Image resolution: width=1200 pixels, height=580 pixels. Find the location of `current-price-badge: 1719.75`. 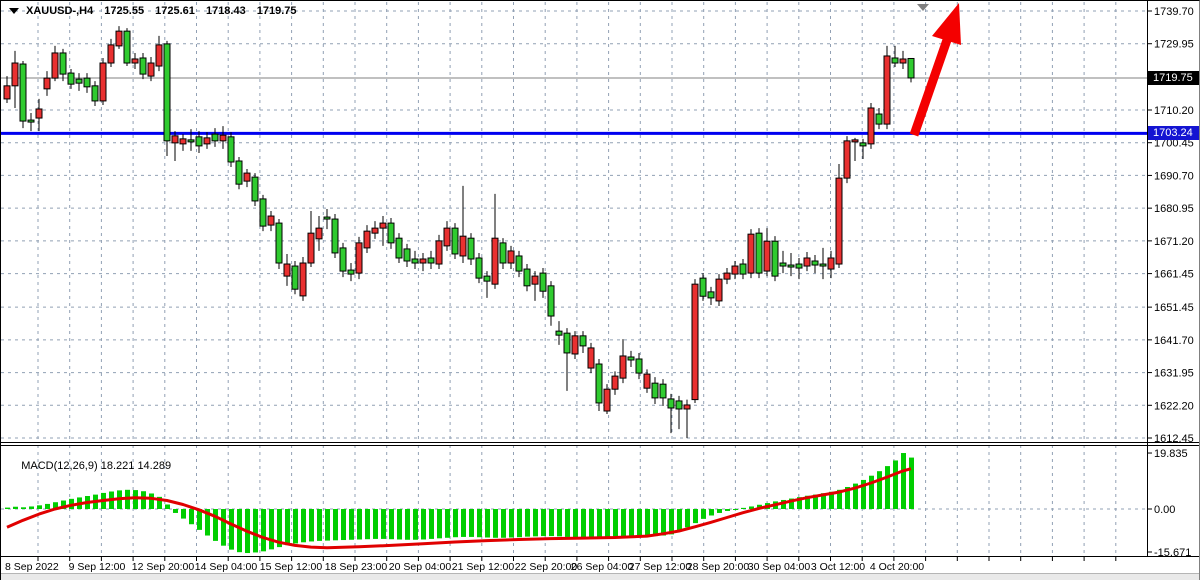

current-price-badge: 1719.75 is located at coordinates (1173, 77).